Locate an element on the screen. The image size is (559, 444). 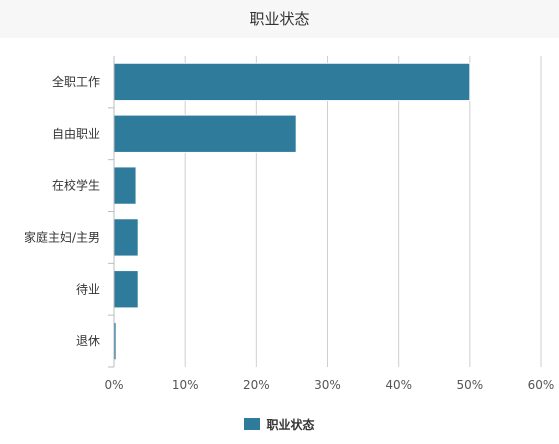
x-tick-label: 20% is located at coordinates (256, 385).